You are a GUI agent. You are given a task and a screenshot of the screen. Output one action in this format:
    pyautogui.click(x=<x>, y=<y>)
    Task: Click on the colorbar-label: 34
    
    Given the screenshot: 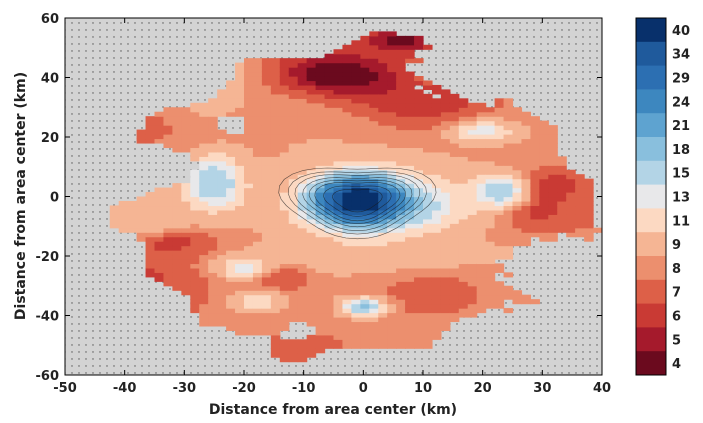 What is the action you would take?
    pyautogui.click(x=681, y=55)
    